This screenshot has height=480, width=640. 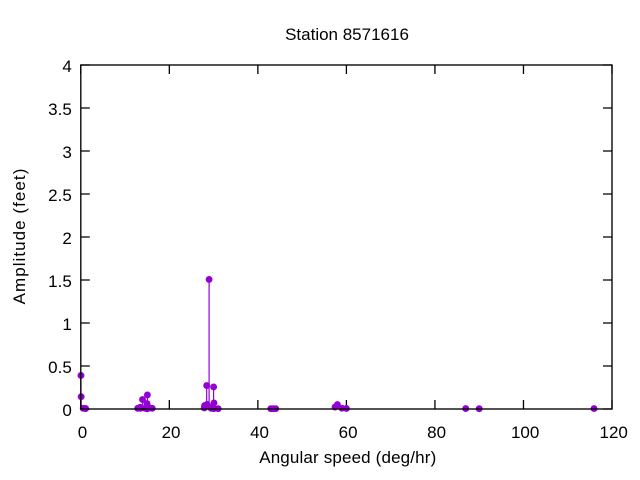 What do you see at coordinates (436, 432) in the screenshot?
I see `svg-text: 80` at bounding box center [436, 432].